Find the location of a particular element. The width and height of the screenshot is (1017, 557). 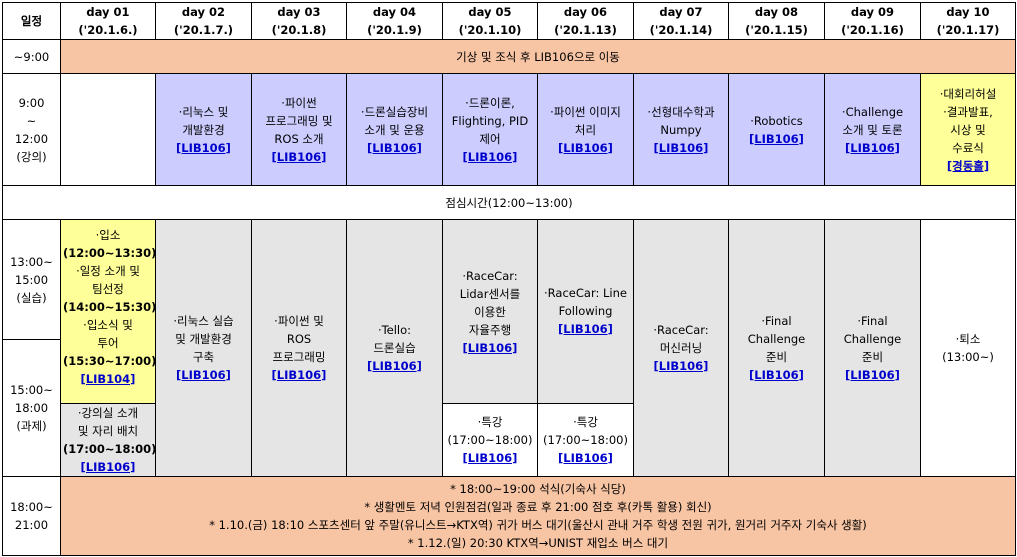

lecture-cell: ·드론이론, Flighting, PID 제어 [LIB106] is located at coordinates (490, 129).